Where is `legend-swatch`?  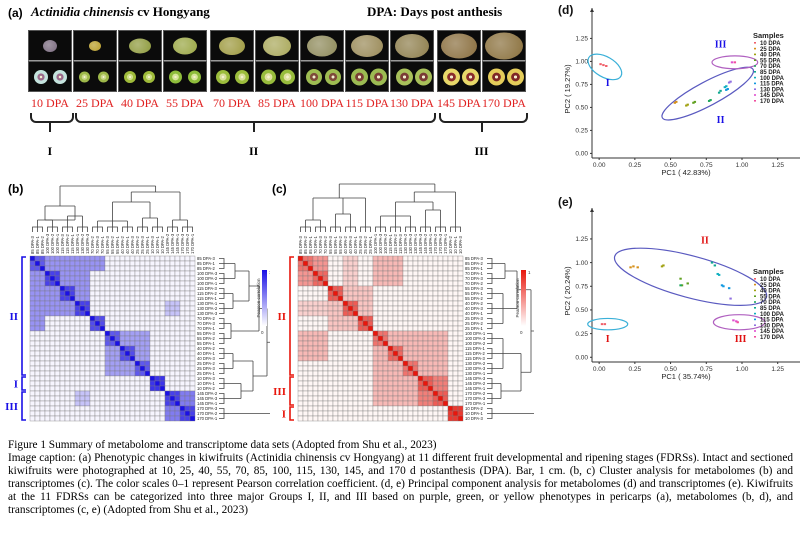
legend-swatch is located at coordinates (755, 83).